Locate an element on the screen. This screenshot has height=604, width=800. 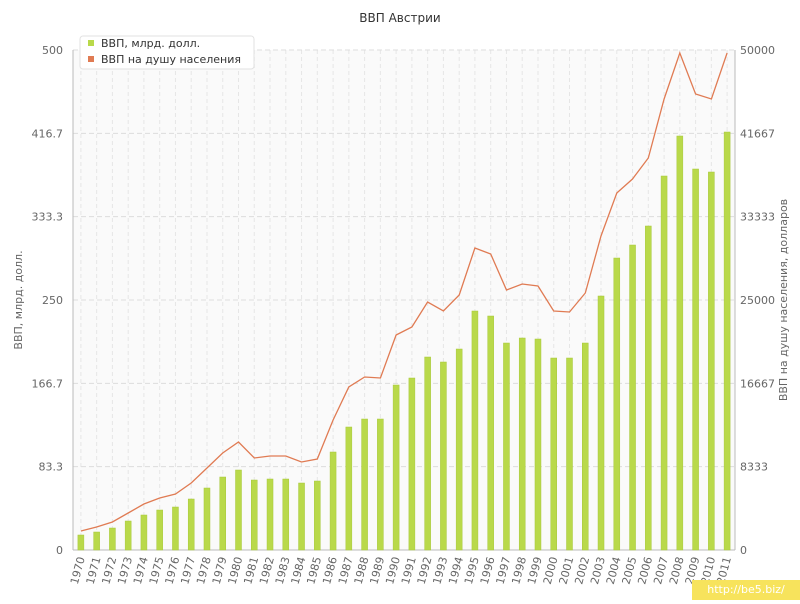
legend-swatch-line is located at coordinates (91, 59).